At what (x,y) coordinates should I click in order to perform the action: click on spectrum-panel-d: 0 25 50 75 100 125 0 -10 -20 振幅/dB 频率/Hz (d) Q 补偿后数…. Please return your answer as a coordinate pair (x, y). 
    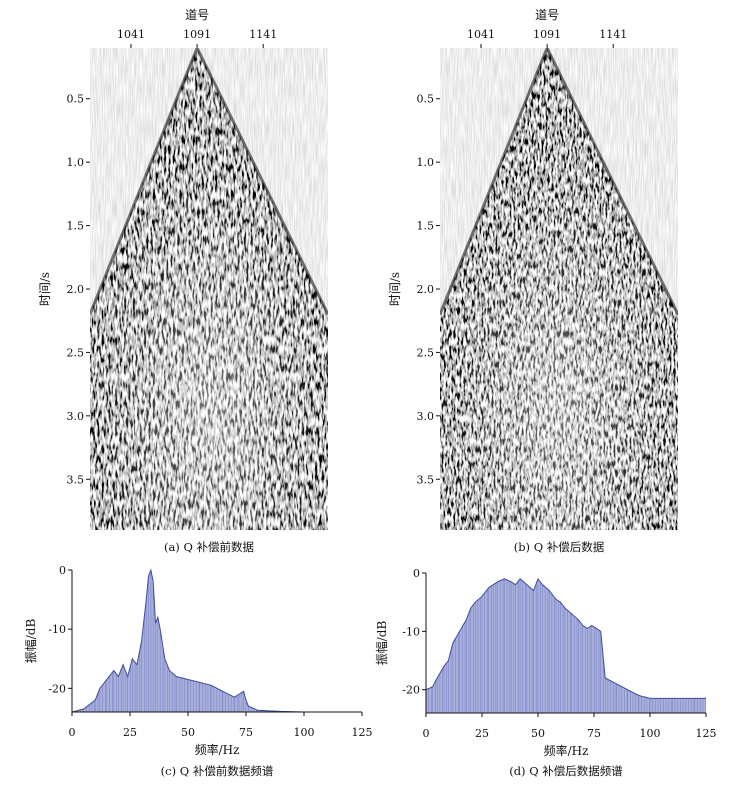
    Looking at the image, I should click on (545, 672).